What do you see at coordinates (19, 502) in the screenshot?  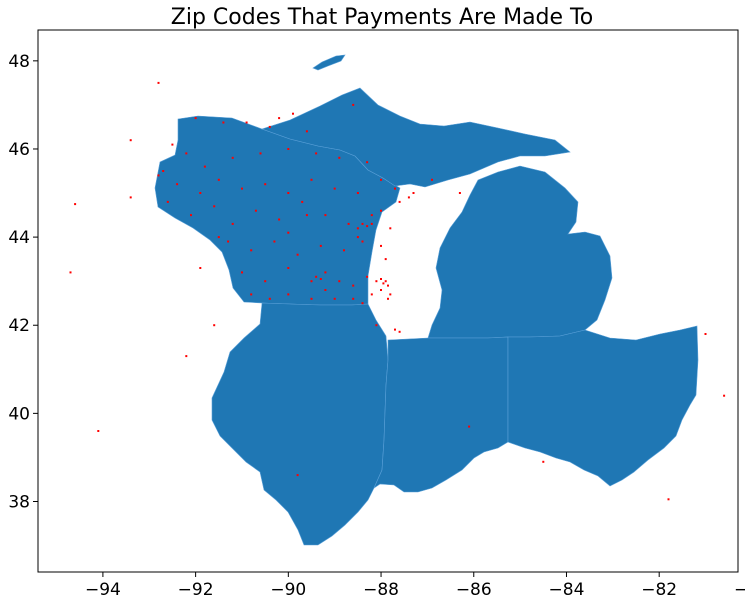 I see `y-tick-label: 38` at bounding box center [19, 502].